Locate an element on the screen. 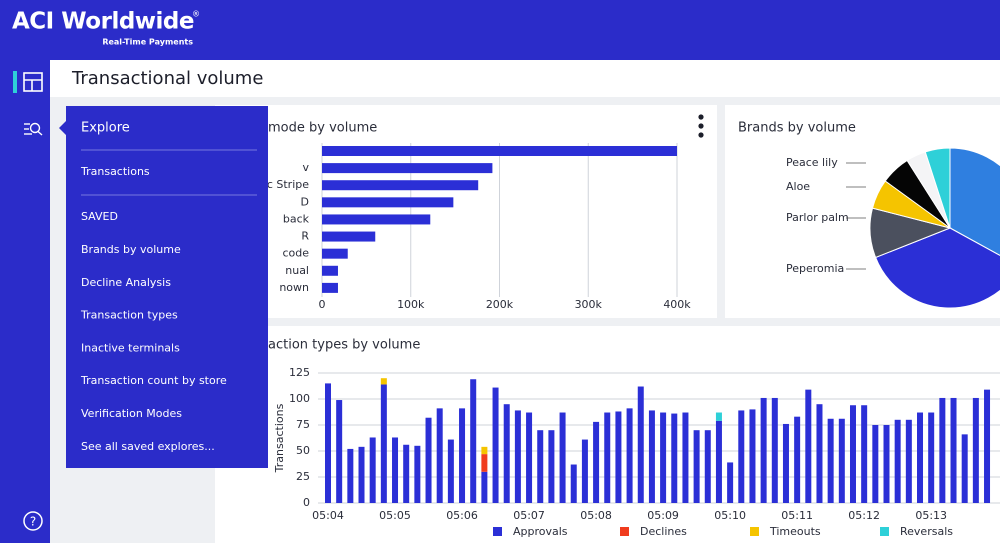 The image size is (1000, 543). dashboard-icon is located at coordinates (28, 82).